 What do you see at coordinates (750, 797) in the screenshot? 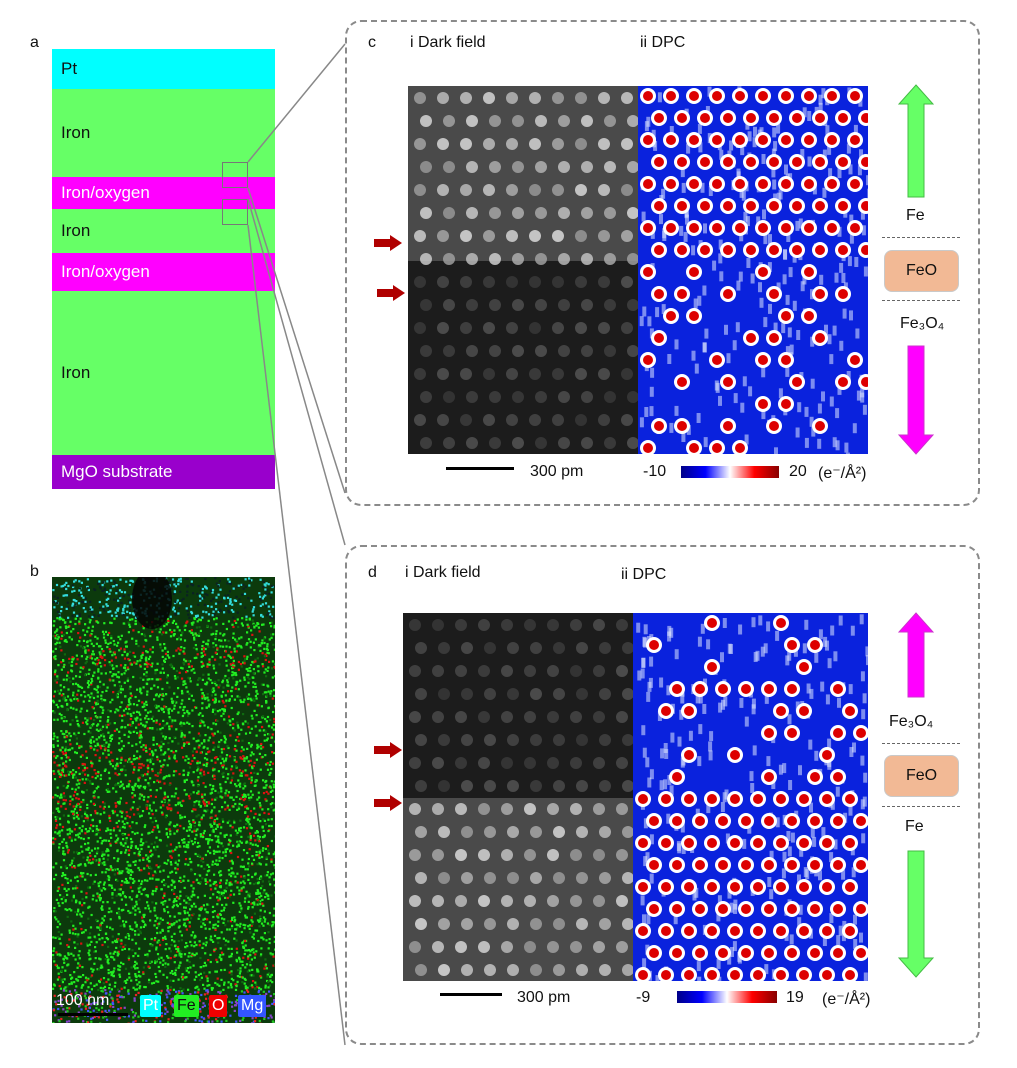
I see `panel-d-dpc-image` at bounding box center [750, 797].